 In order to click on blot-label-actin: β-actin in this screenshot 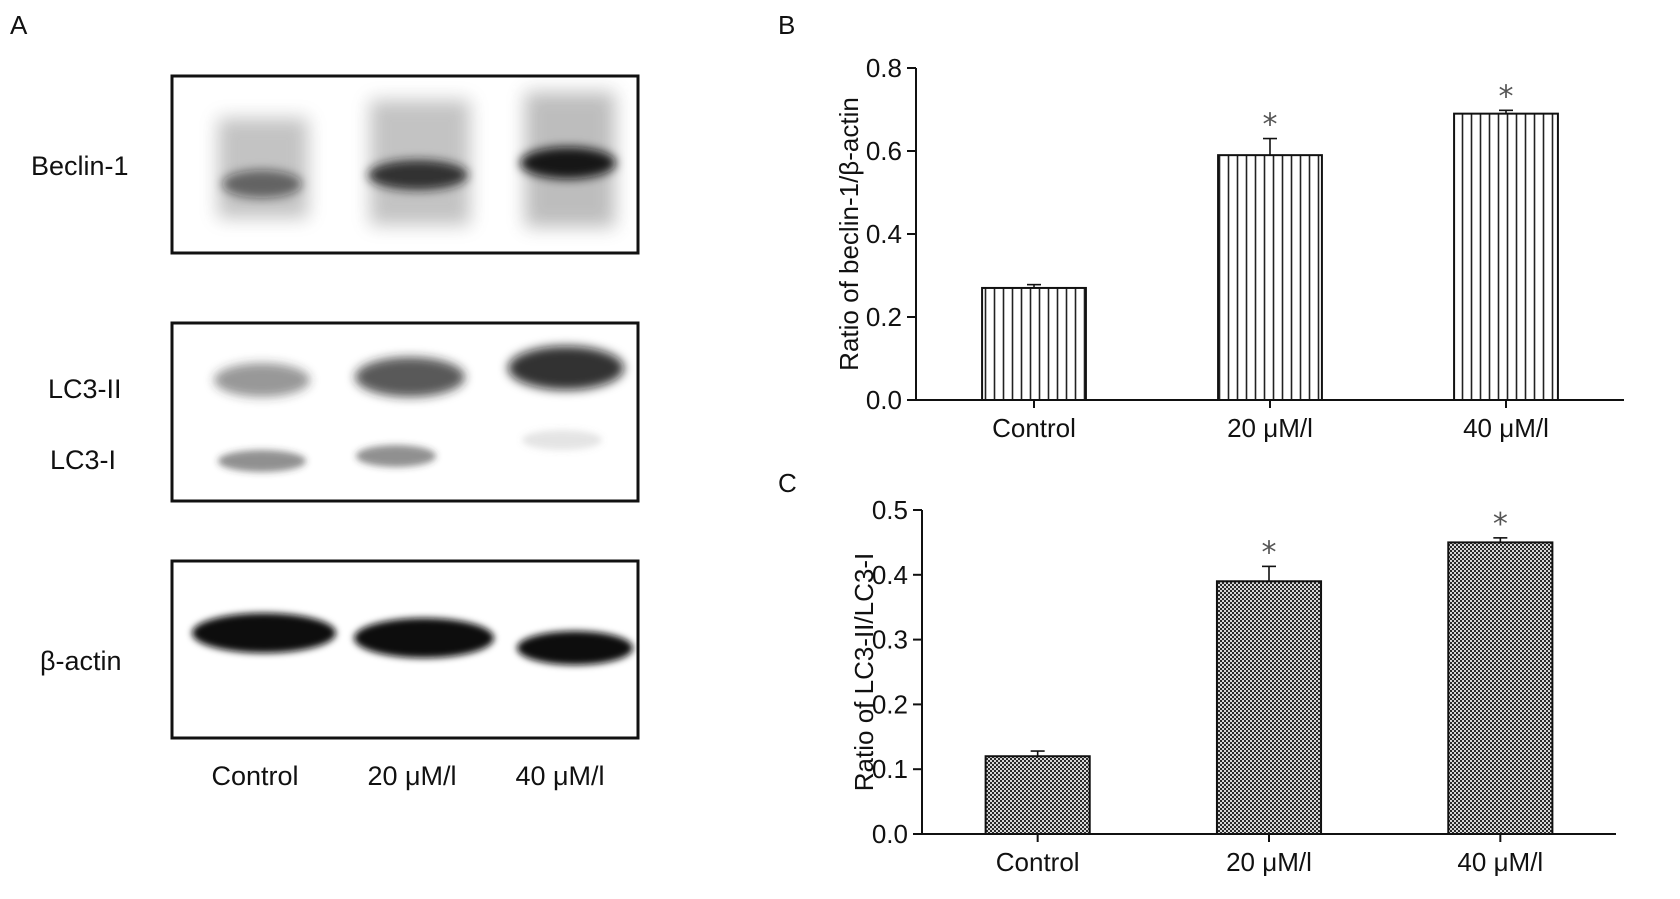, I will do `click(81, 661)`.